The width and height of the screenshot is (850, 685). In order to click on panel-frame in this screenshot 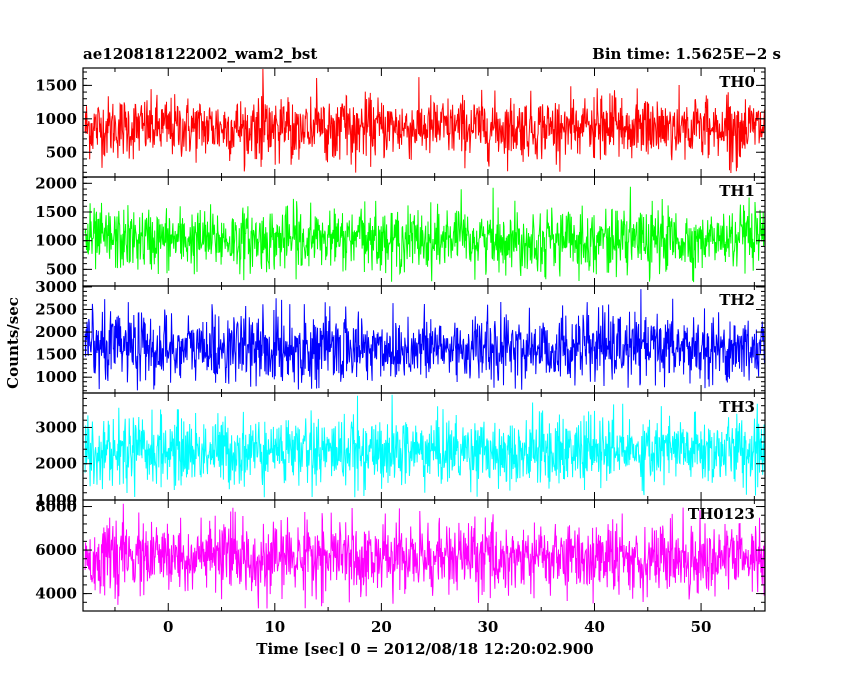, I will do `click(424, 555)`.